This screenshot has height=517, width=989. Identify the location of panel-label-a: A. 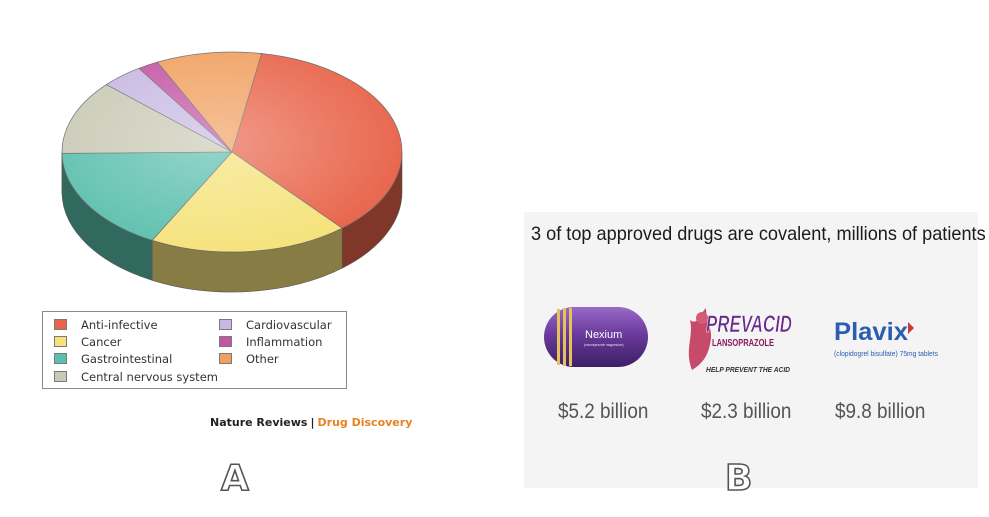
(234, 478).